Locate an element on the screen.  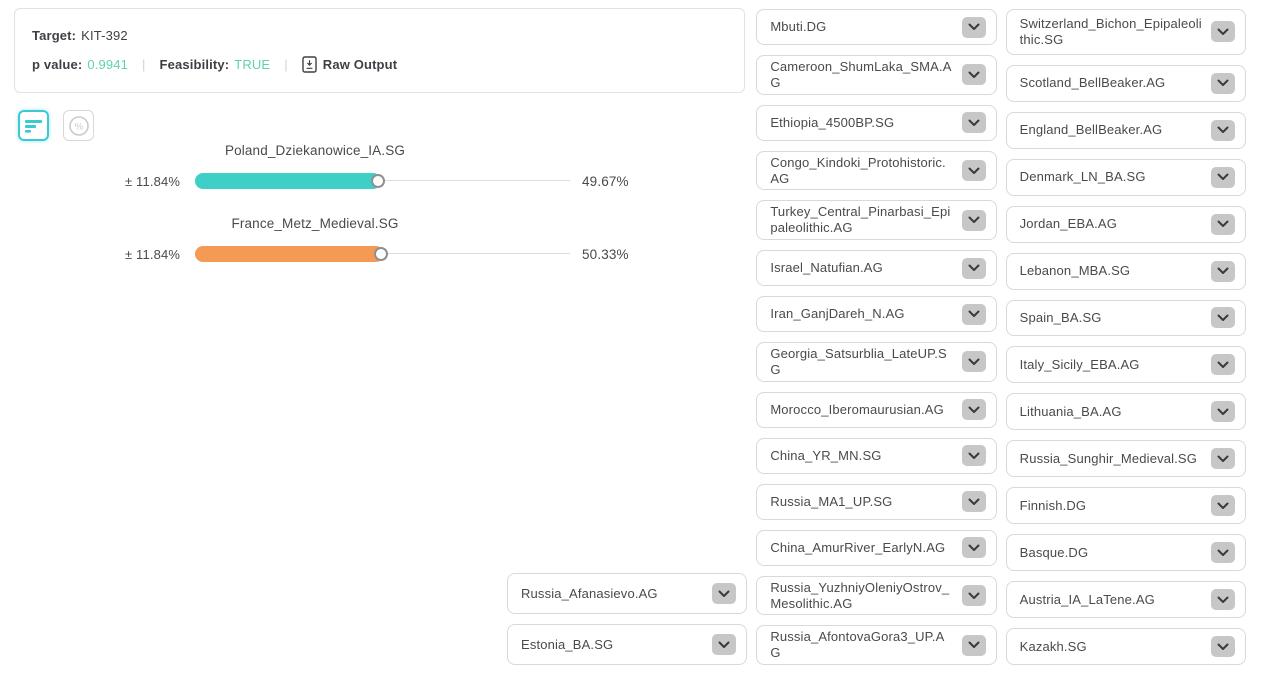
target-label: Target: is located at coordinates (54, 35).